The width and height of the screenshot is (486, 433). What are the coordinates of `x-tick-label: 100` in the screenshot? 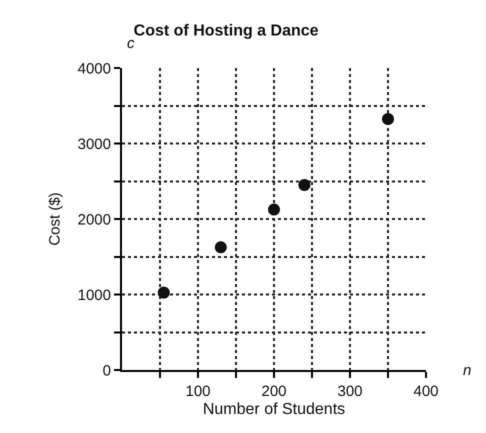 It's located at (198, 391).